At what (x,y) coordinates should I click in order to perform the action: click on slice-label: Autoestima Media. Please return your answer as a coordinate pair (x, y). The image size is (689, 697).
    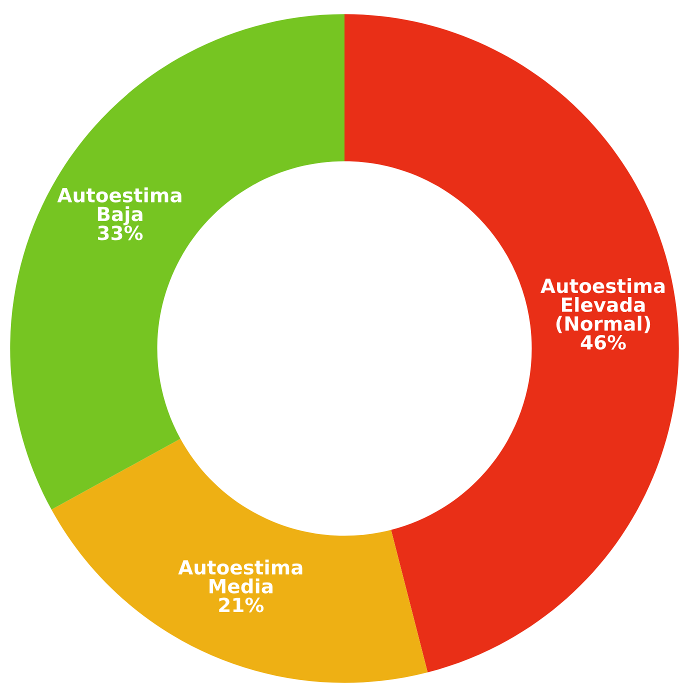
    Looking at the image, I should click on (240, 577).